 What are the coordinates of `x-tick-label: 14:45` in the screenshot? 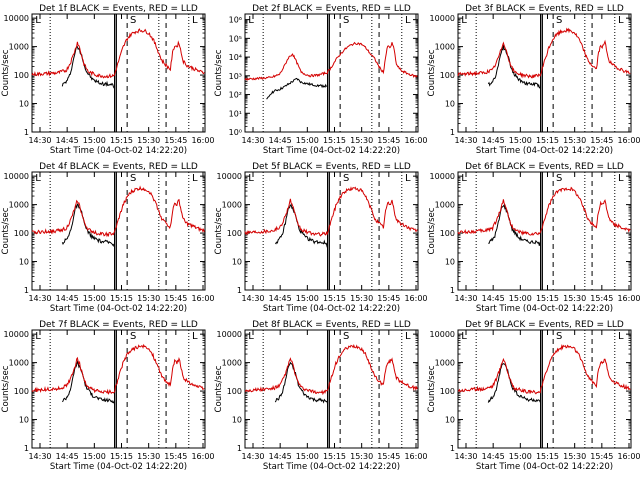 It's located at (67, 298).